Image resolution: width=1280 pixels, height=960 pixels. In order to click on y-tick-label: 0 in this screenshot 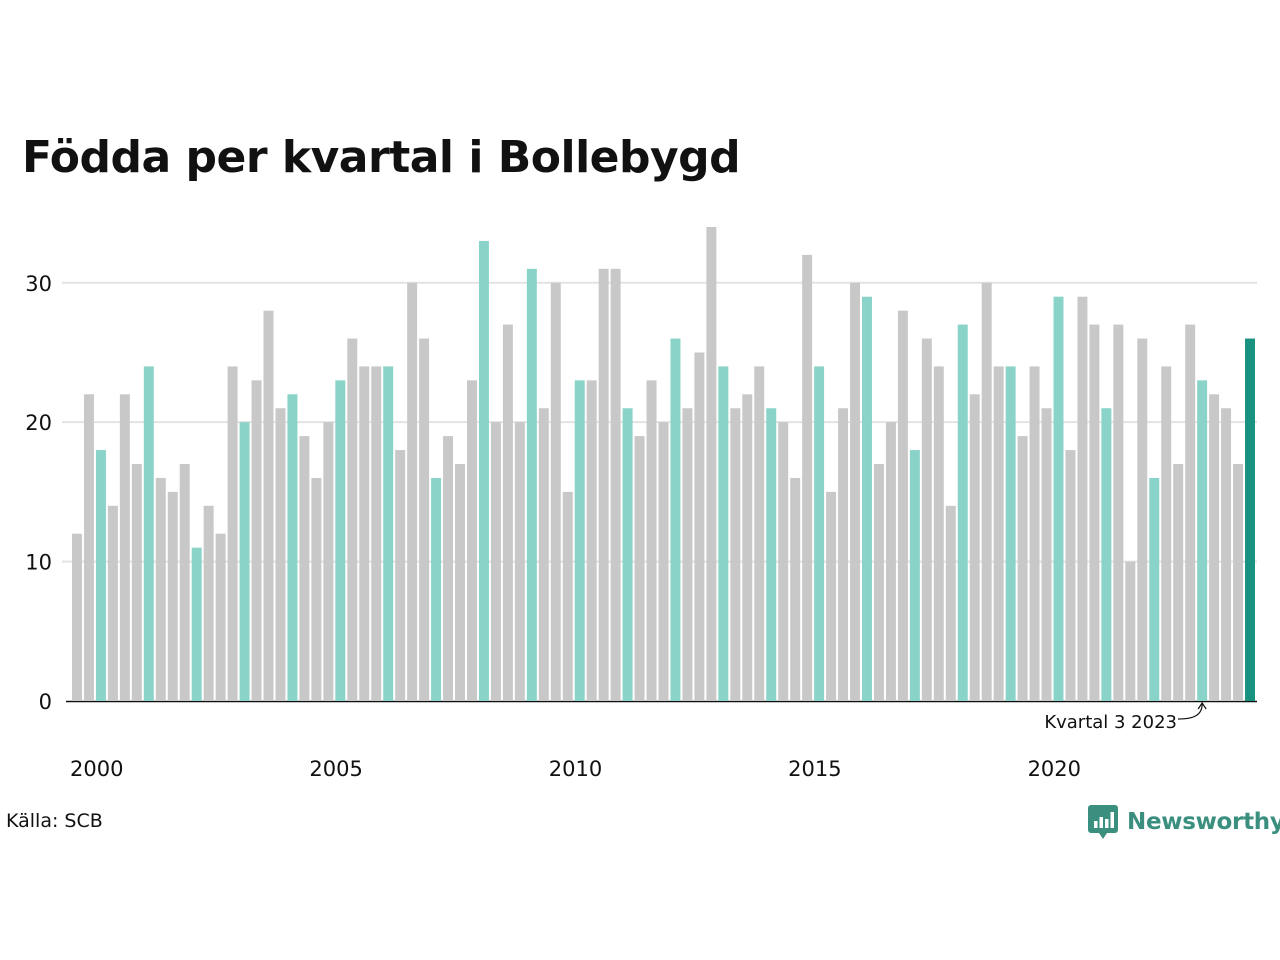, I will do `click(45, 702)`.